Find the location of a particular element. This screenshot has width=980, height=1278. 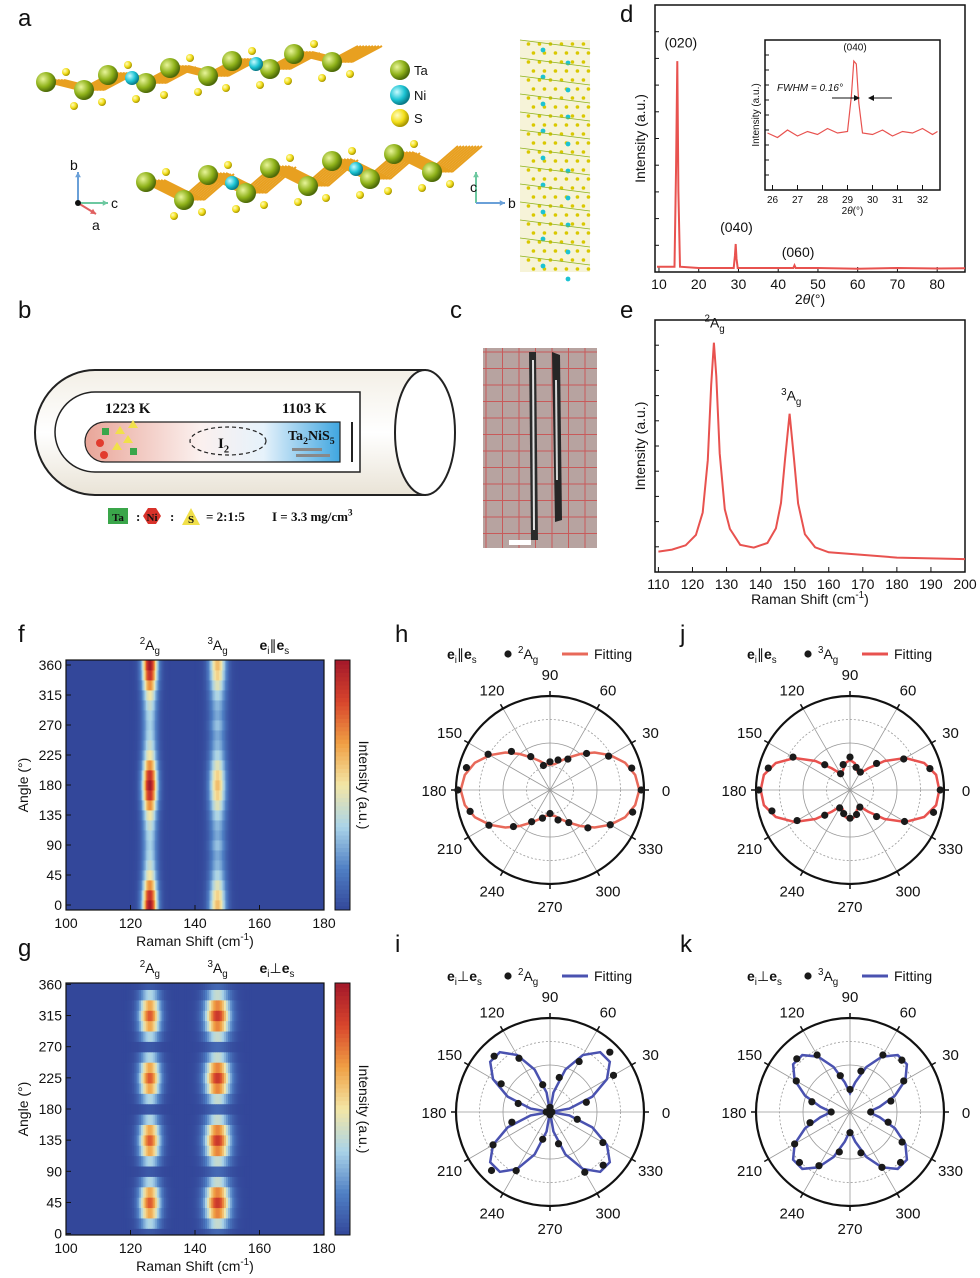

grid-spoke is located at coordinates (590, 766).